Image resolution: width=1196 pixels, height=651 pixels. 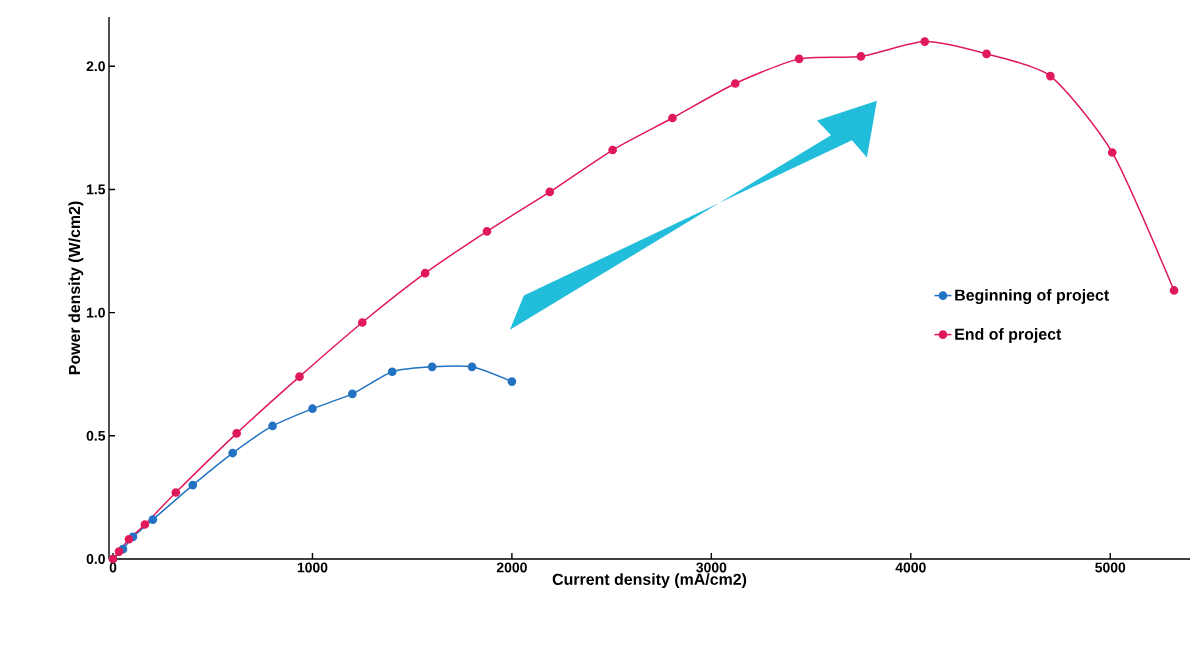 What do you see at coordinates (910, 567) in the screenshot?
I see `x-tick-label: 4000` at bounding box center [910, 567].